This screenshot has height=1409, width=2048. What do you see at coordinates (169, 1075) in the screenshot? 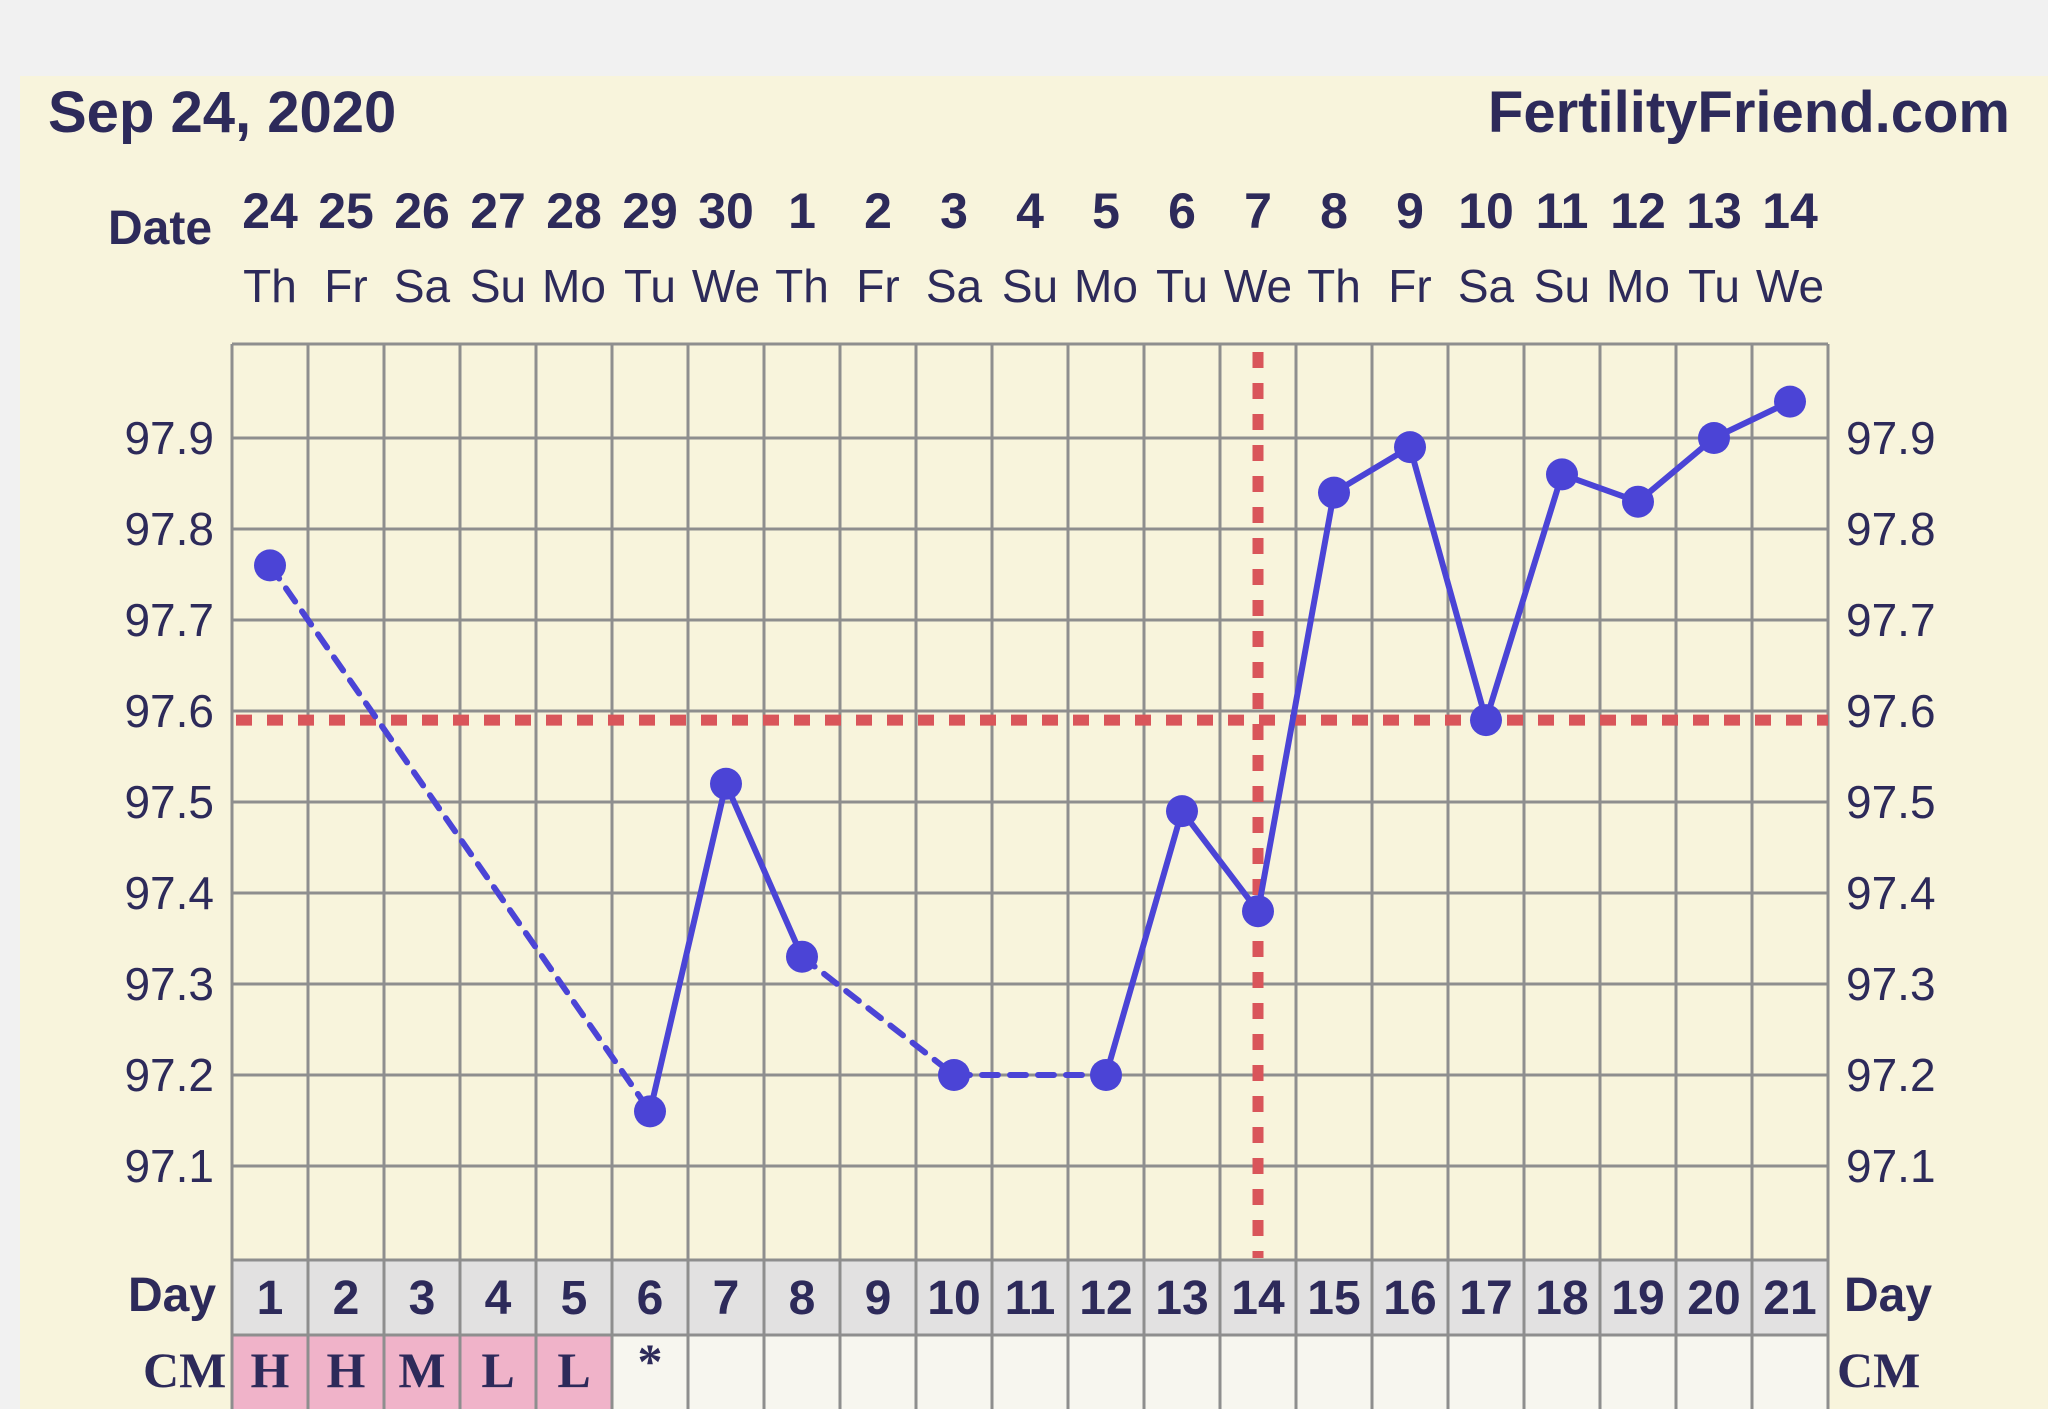
I see `y-tick-label-left: 97.2` at bounding box center [169, 1075].